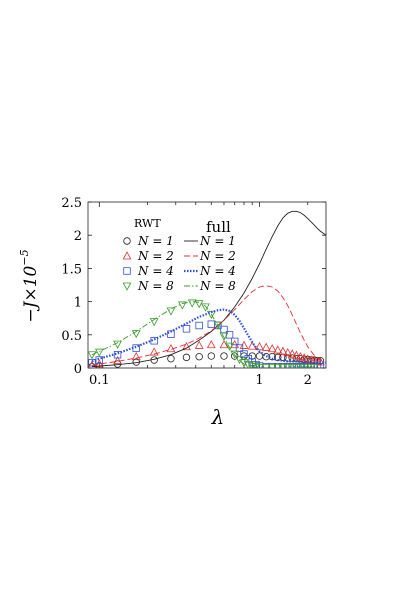  What do you see at coordinates (31, 293) in the screenshot?
I see `y-axis-label-text: −J×10` at bounding box center [31, 293].